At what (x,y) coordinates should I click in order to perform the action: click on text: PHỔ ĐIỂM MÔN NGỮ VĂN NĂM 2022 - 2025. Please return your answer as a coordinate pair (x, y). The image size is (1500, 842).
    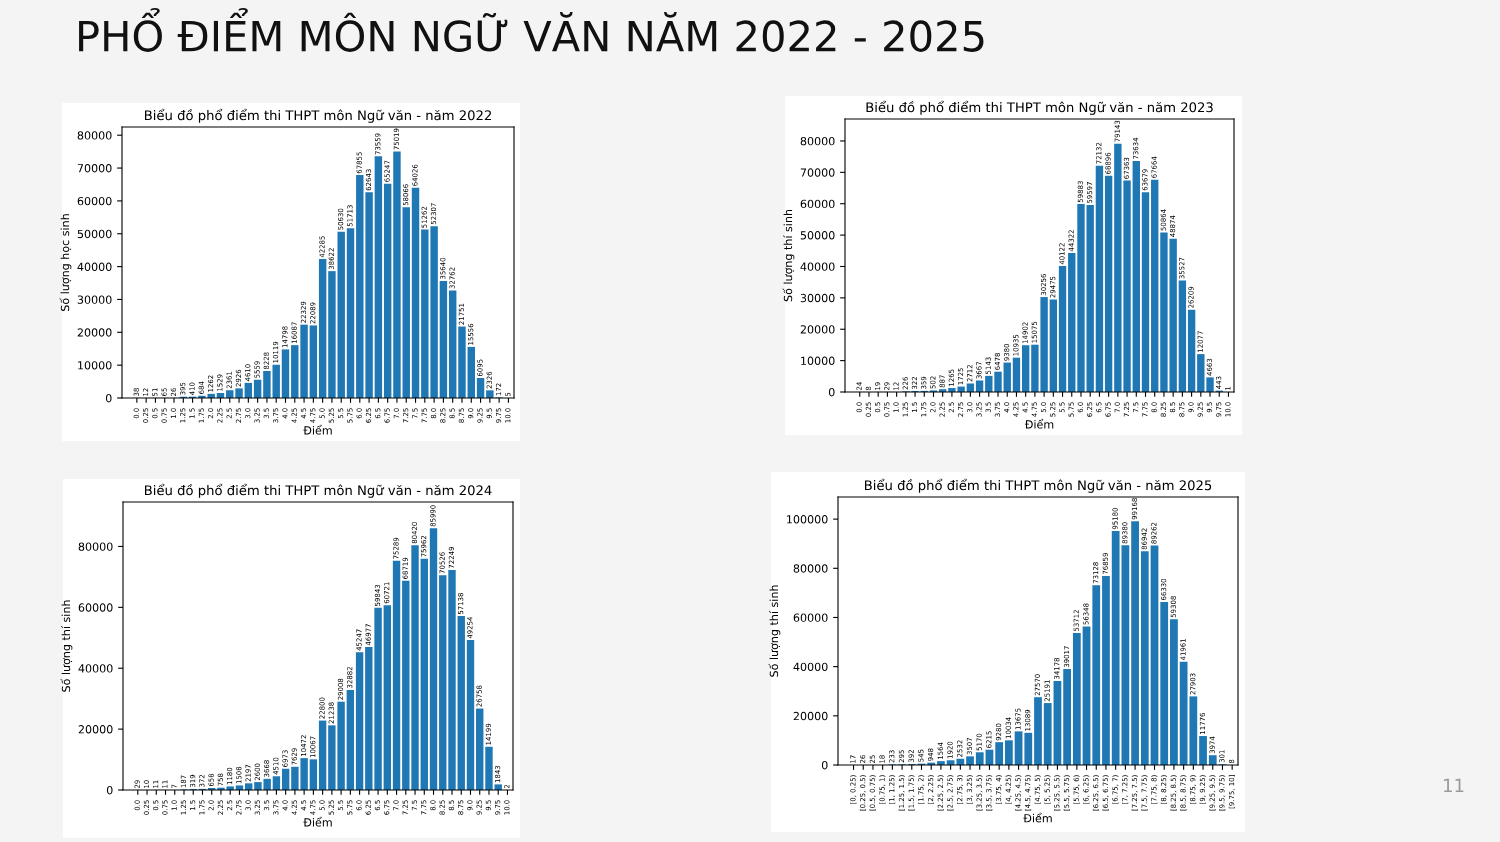
    Looking at the image, I should click on (531, 29).